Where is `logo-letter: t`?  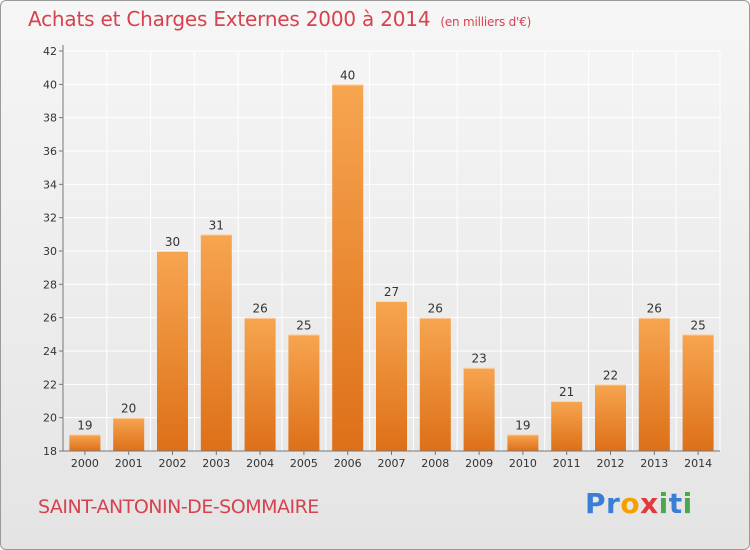 logo-letter: t is located at coordinates (675, 503).